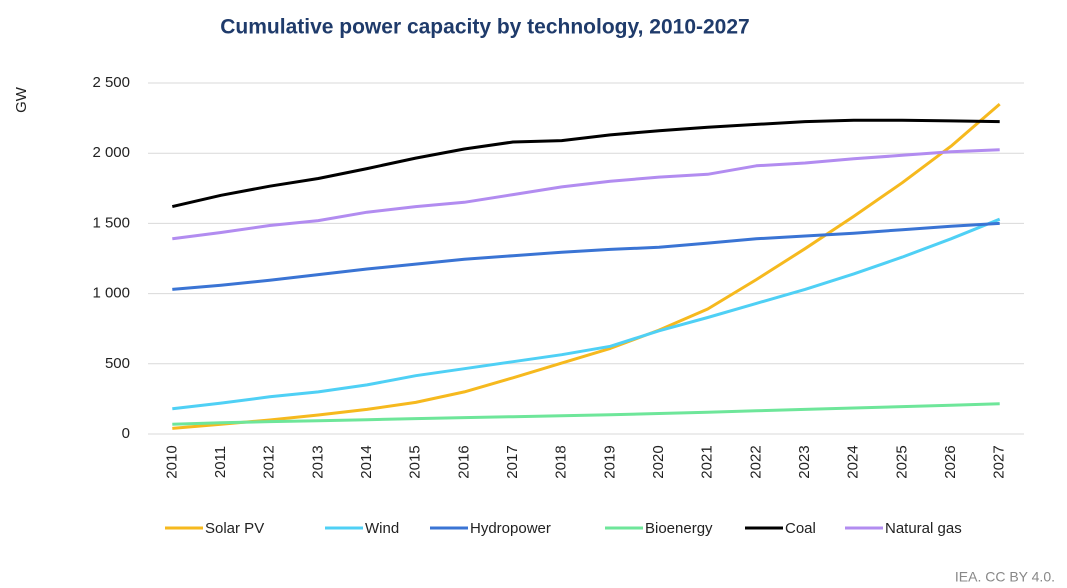 The width and height of the screenshot is (1067, 588). What do you see at coordinates (561, 461) in the screenshot?
I see `x-tick-label: 2018` at bounding box center [561, 461].